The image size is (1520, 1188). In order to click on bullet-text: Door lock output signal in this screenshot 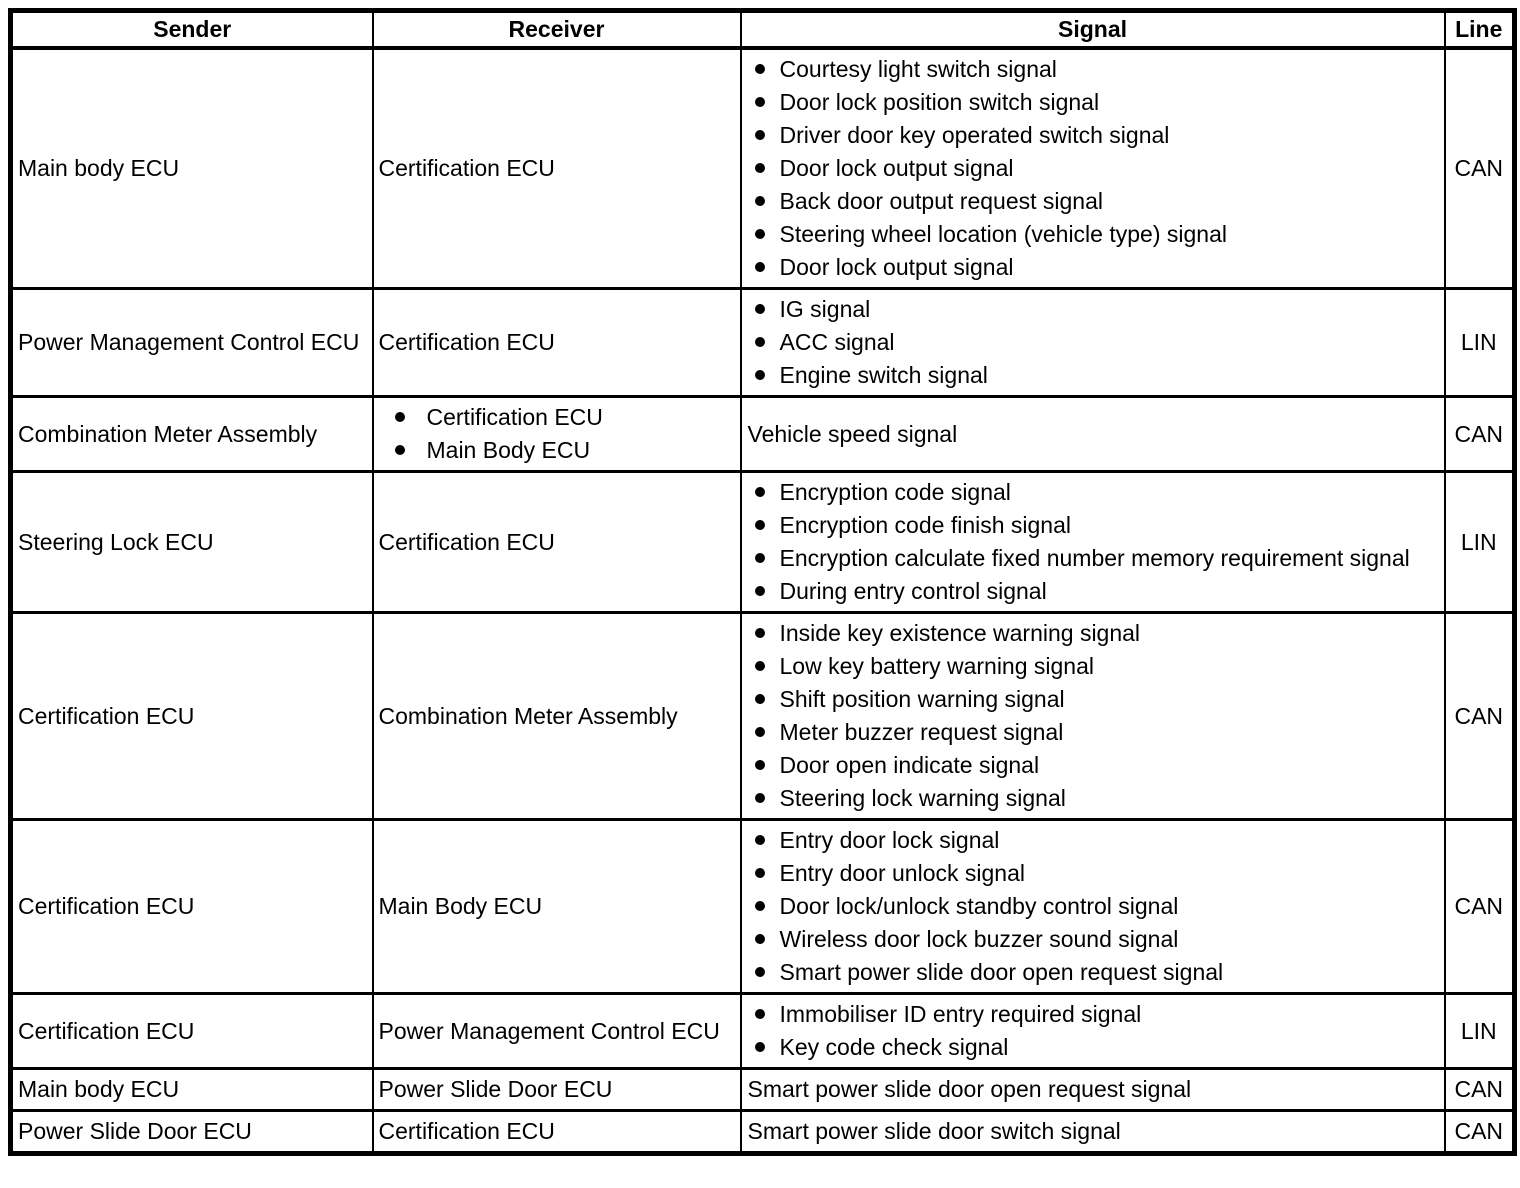, I will do `click(896, 168)`.